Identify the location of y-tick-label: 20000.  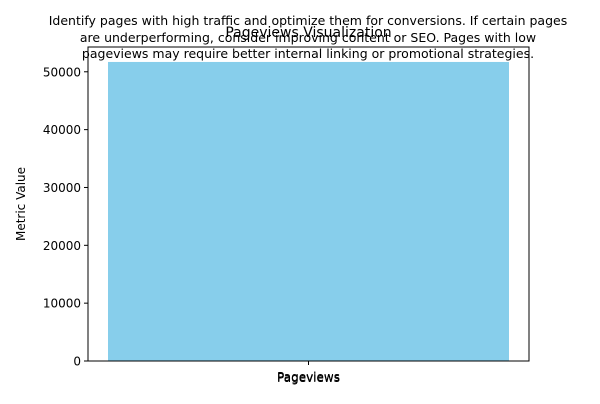
(62, 246).